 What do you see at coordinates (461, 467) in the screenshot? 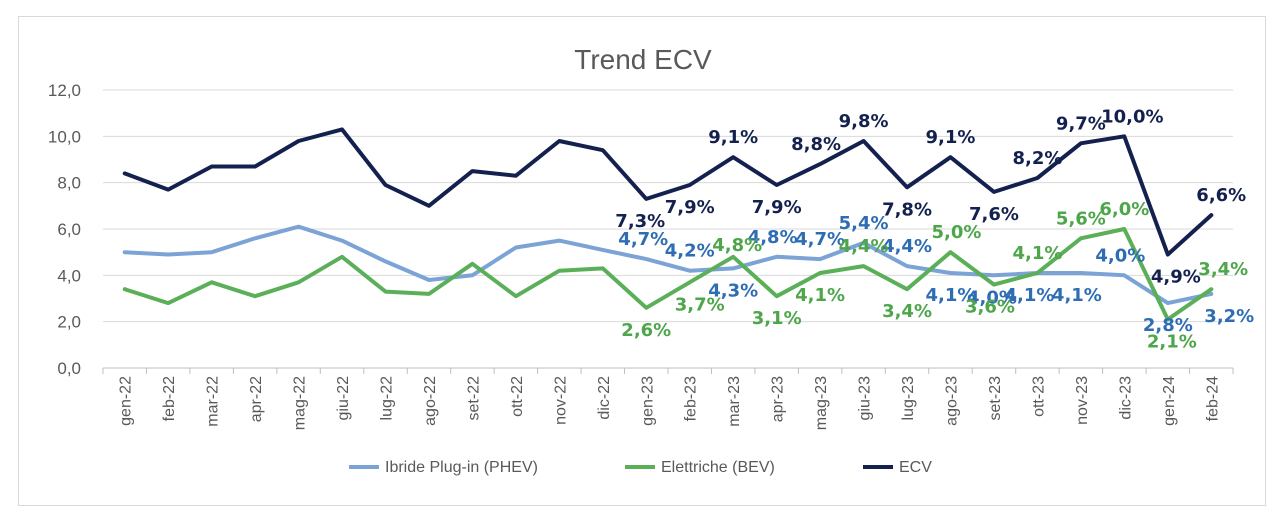
I see `legend-item: Ibride Plug-in (PHEV)` at bounding box center [461, 467].